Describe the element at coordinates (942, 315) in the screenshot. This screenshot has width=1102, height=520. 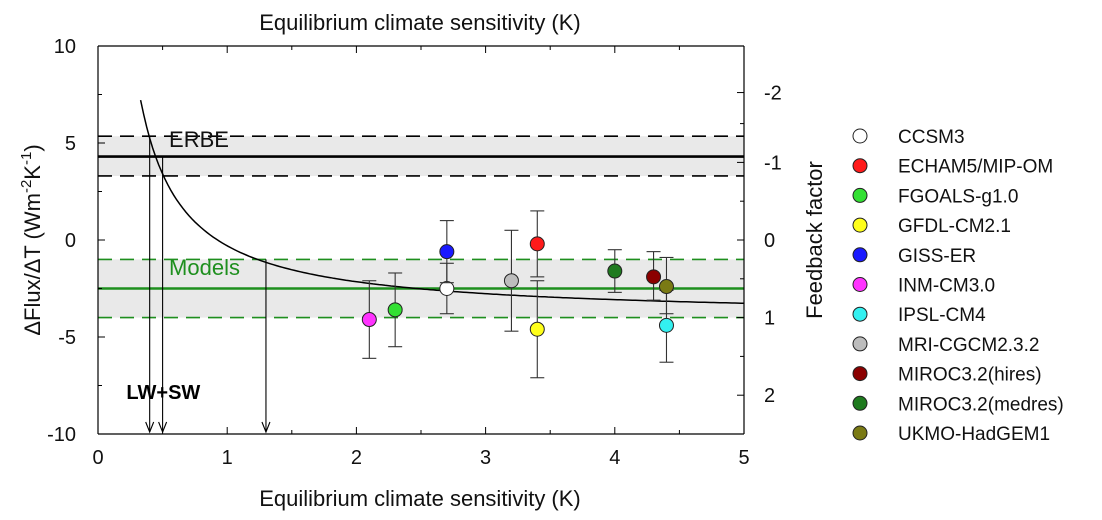
I see `legend-label-ipsl-cm4: IPSL-CM4` at that location.